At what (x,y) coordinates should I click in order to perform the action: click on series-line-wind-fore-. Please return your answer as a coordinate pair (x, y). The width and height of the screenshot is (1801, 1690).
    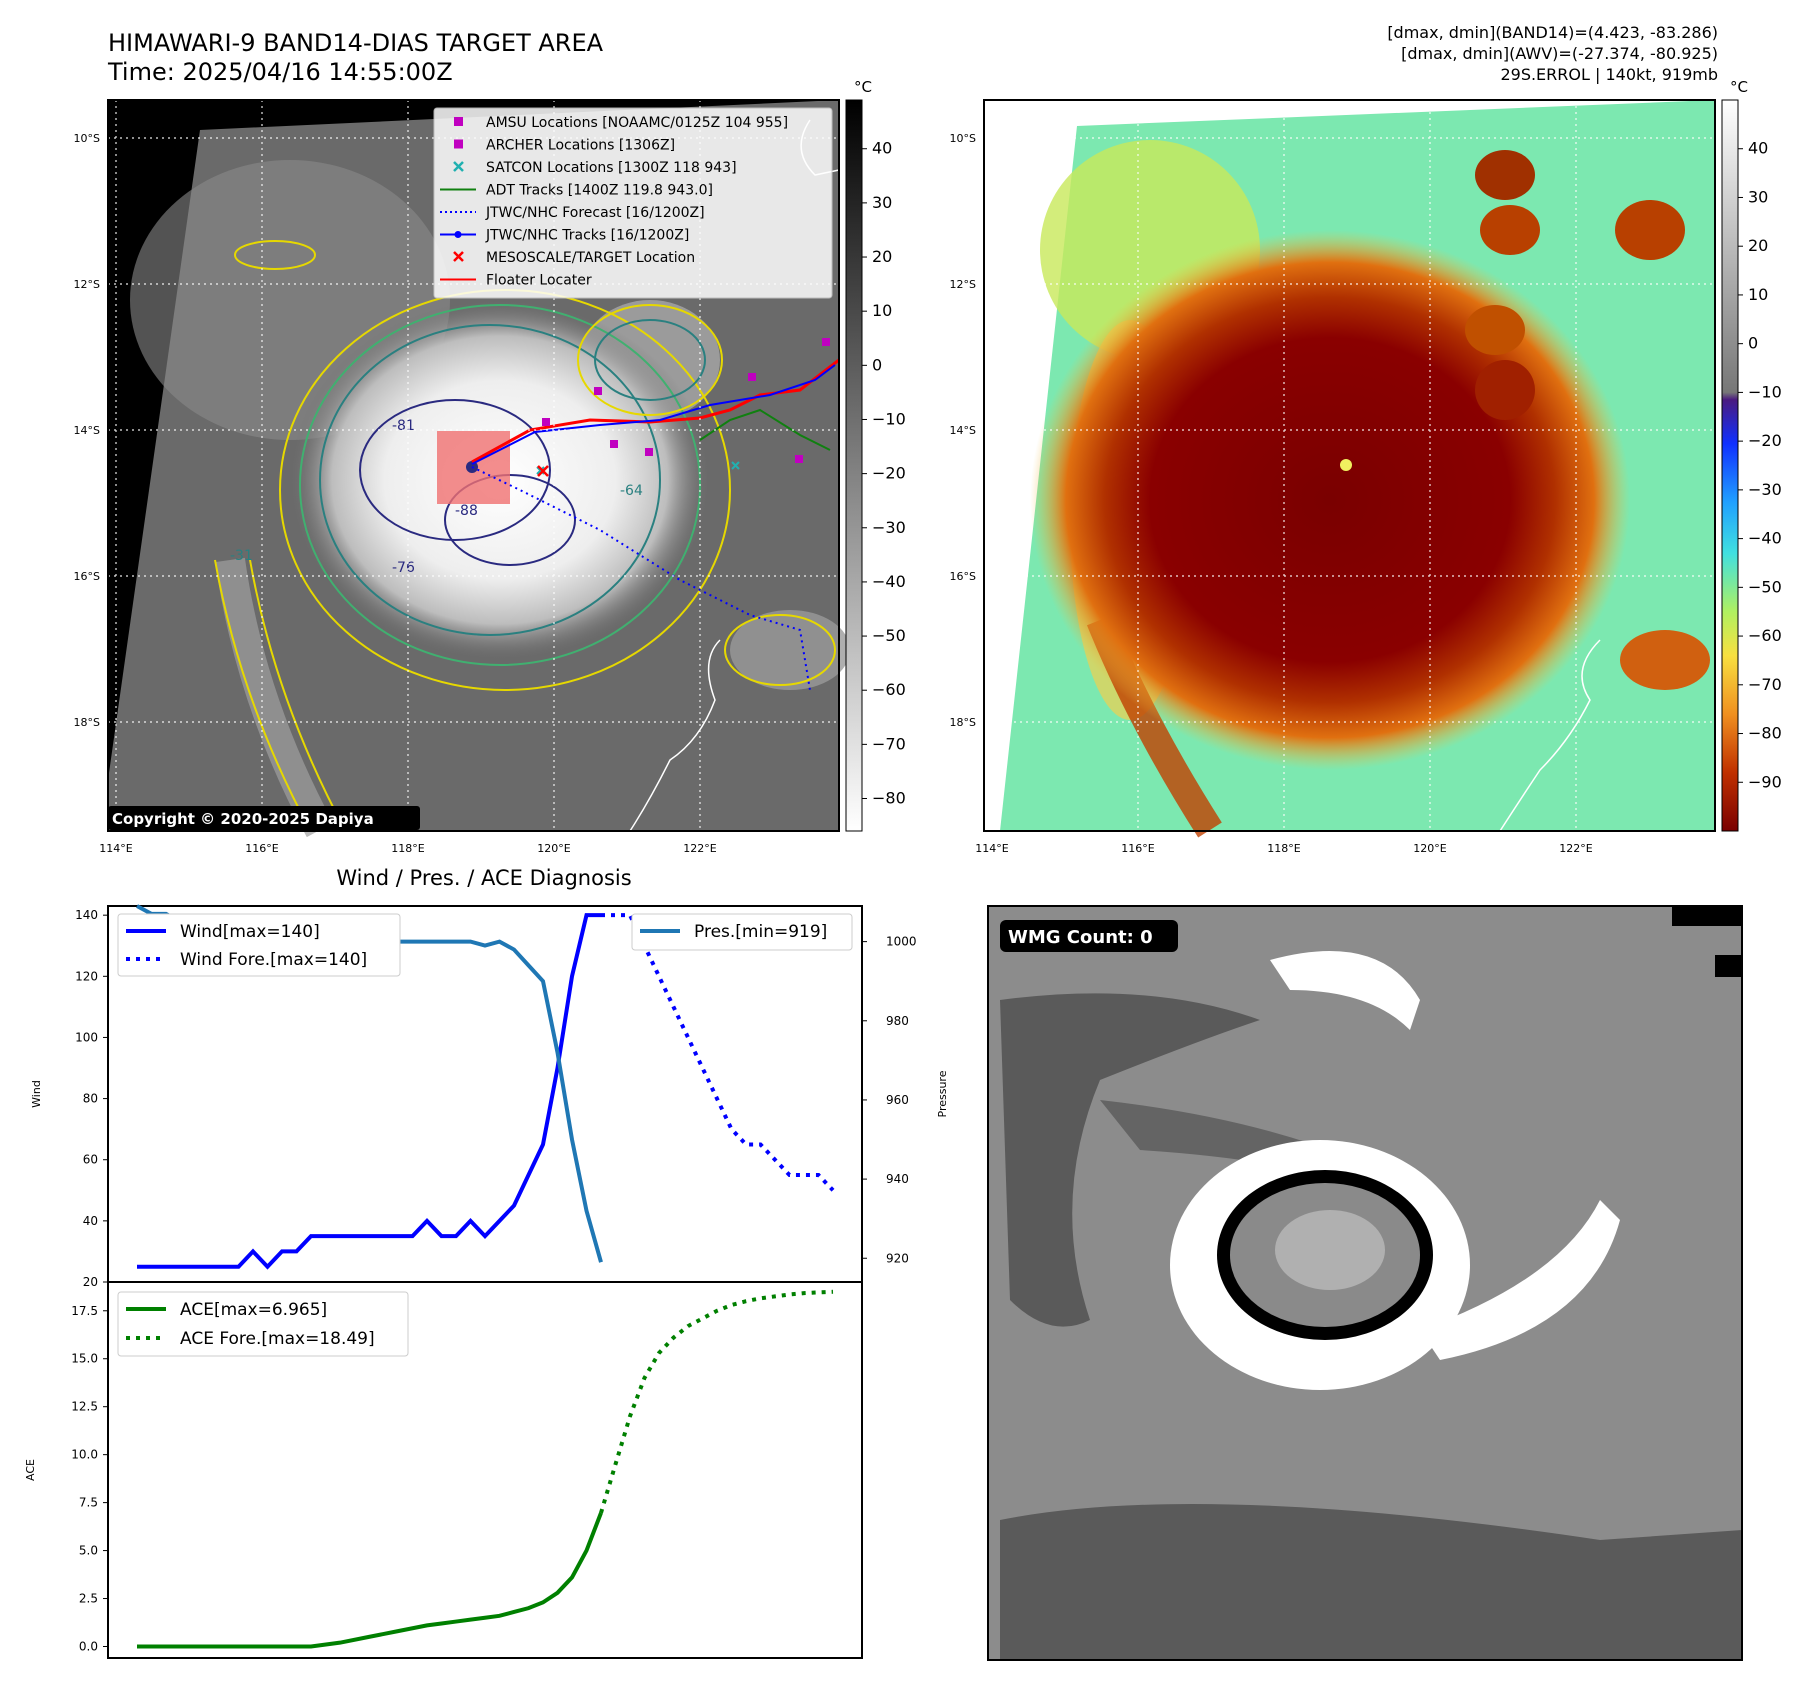
    Looking at the image, I should click on (718, 1052).